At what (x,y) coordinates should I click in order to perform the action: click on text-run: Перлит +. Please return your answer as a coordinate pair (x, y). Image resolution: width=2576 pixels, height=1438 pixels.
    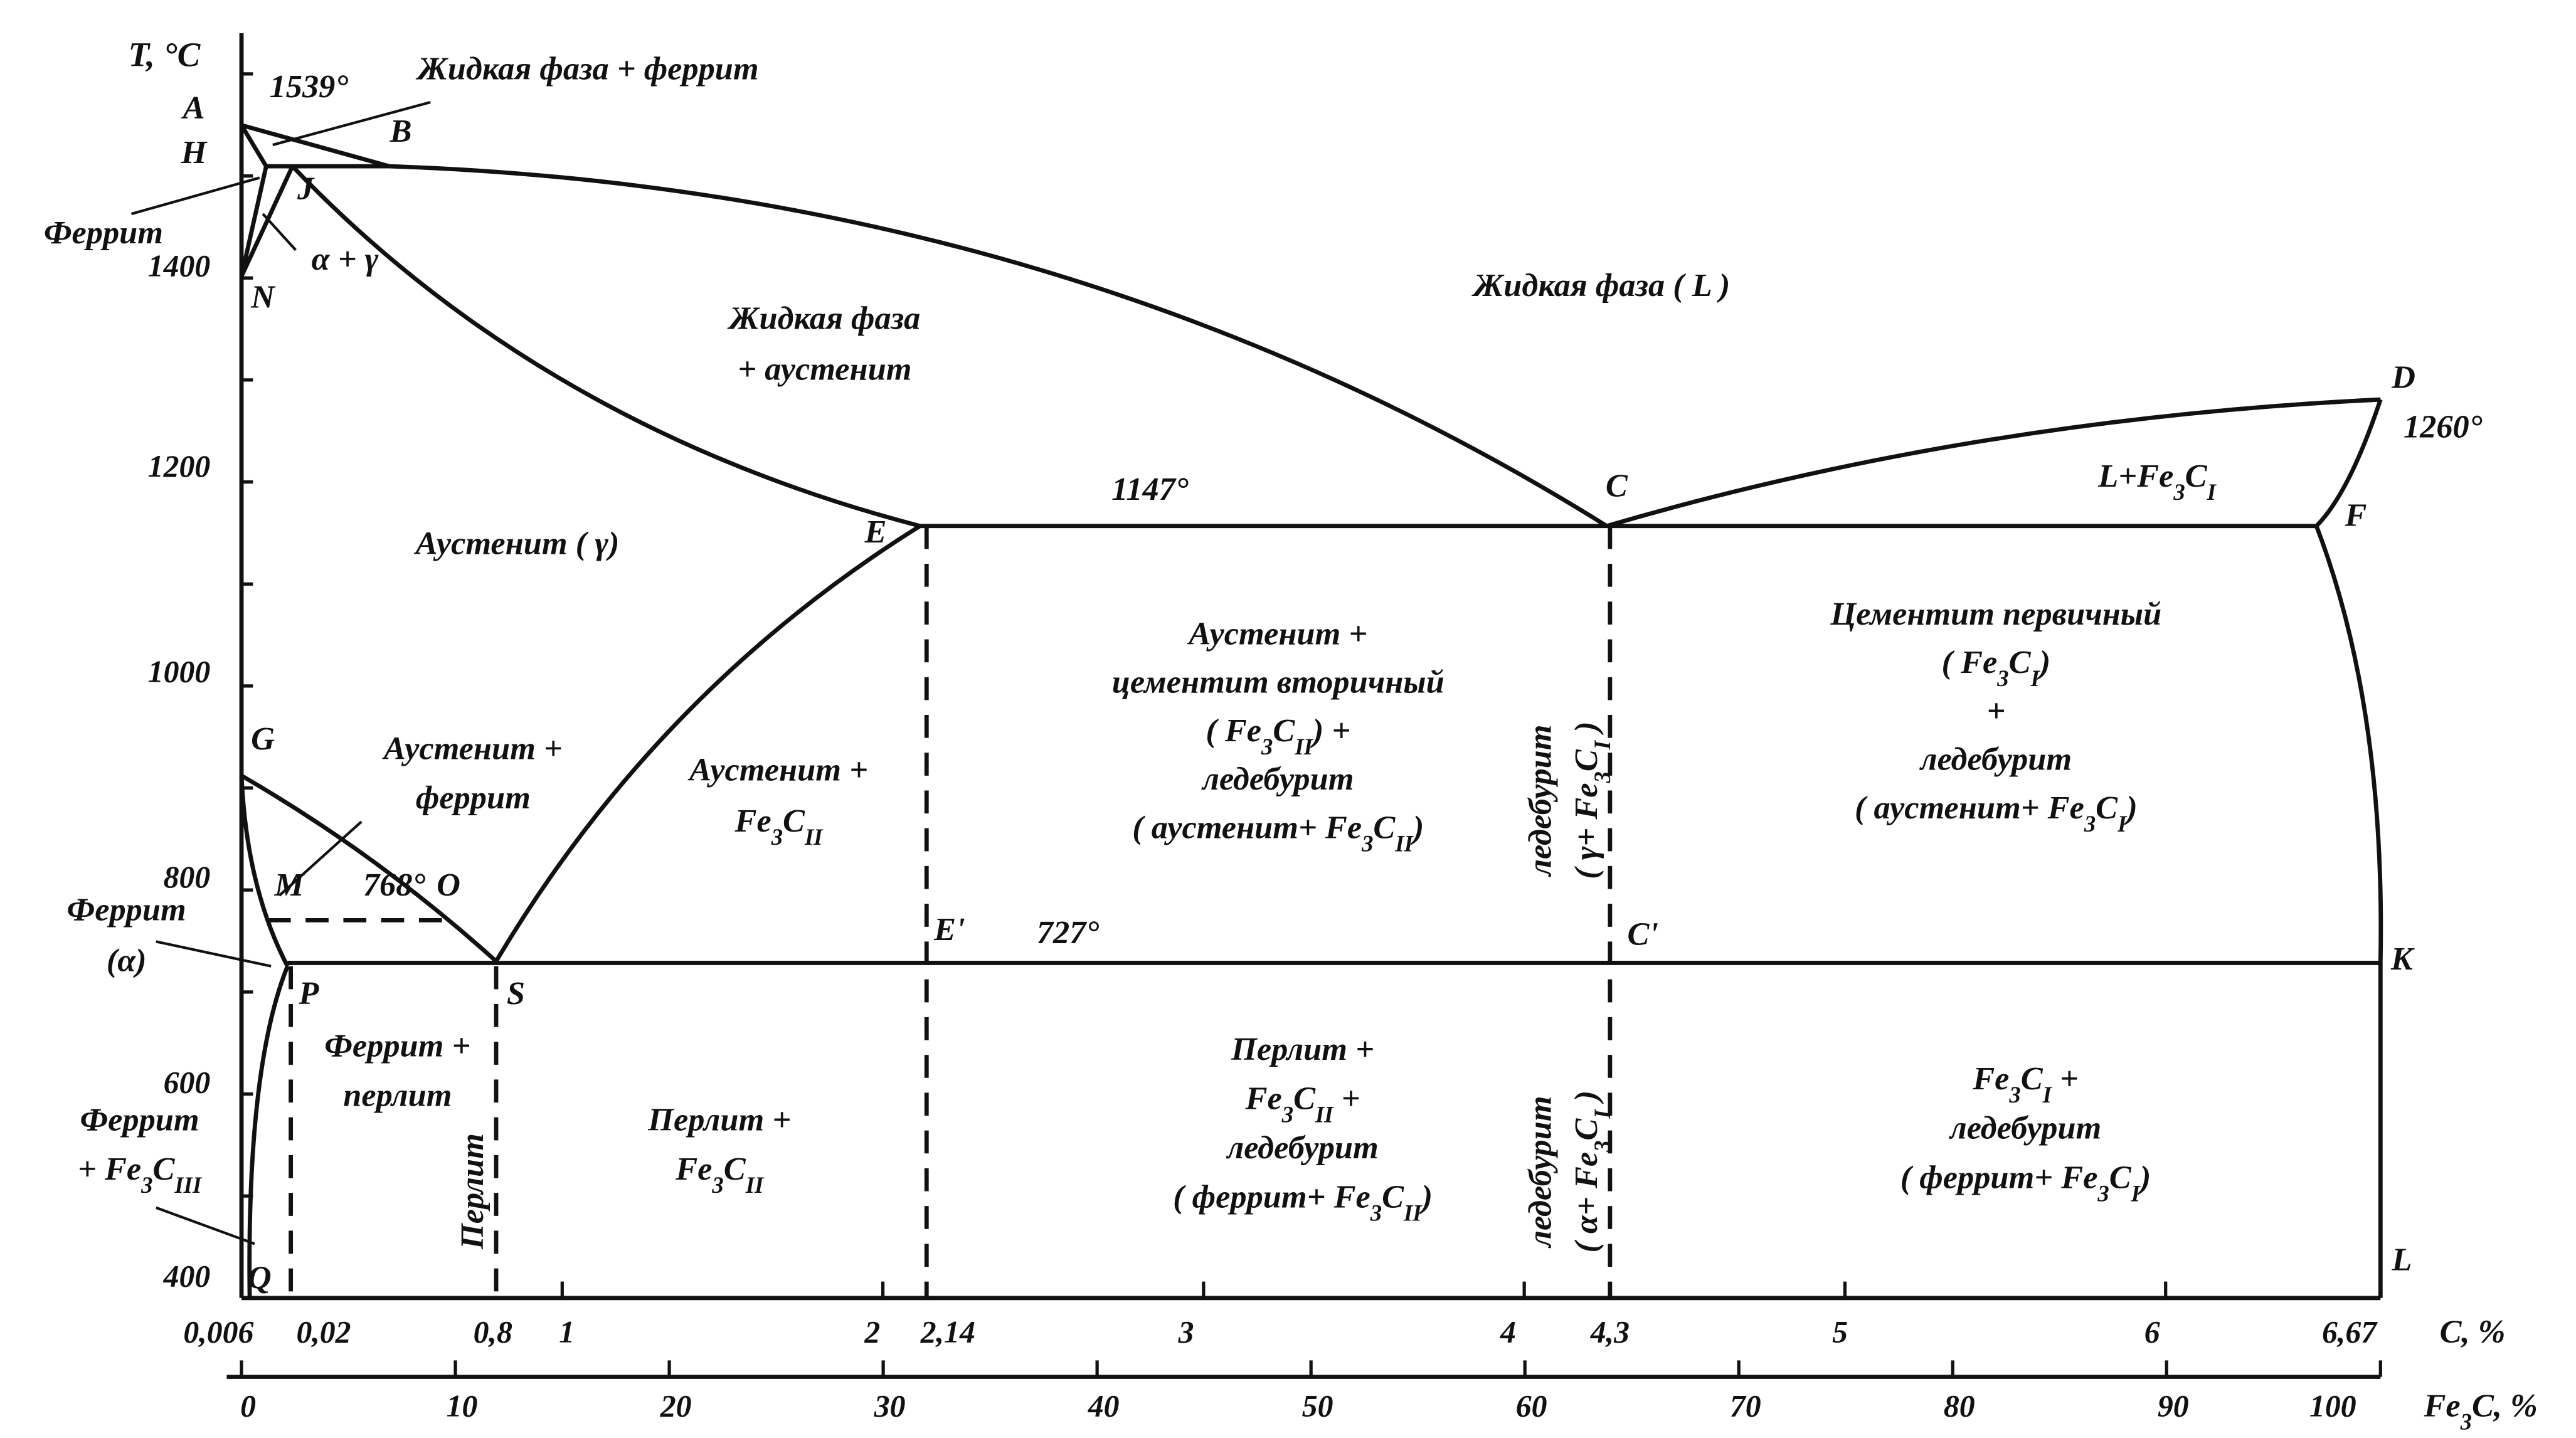
    Looking at the image, I should click on (1302, 1049).